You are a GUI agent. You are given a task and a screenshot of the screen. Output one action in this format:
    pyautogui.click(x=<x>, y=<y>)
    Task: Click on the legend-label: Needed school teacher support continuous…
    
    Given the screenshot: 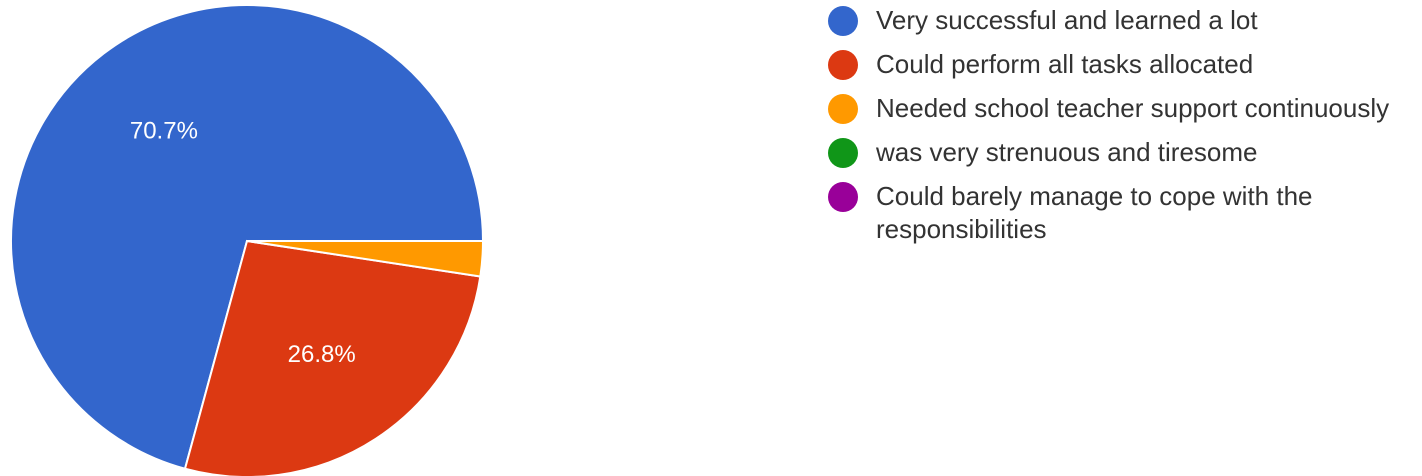 What is the action you would take?
    pyautogui.click(x=1133, y=108)
    